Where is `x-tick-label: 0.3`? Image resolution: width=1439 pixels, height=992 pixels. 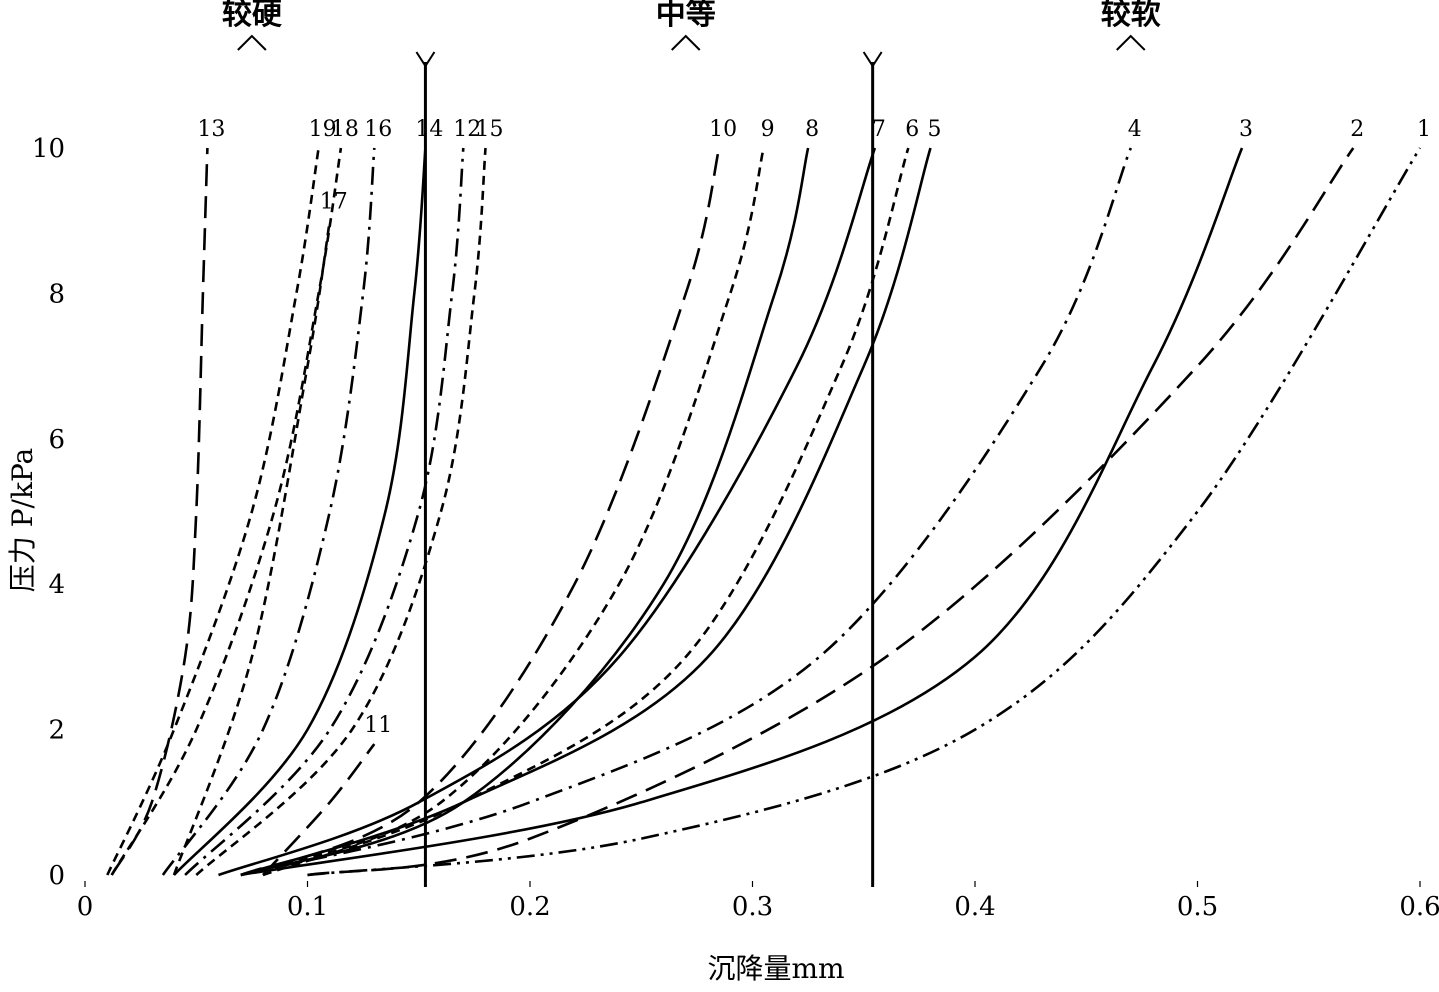 x-tick-label: 0.3 is located at coordinates (752, 907).